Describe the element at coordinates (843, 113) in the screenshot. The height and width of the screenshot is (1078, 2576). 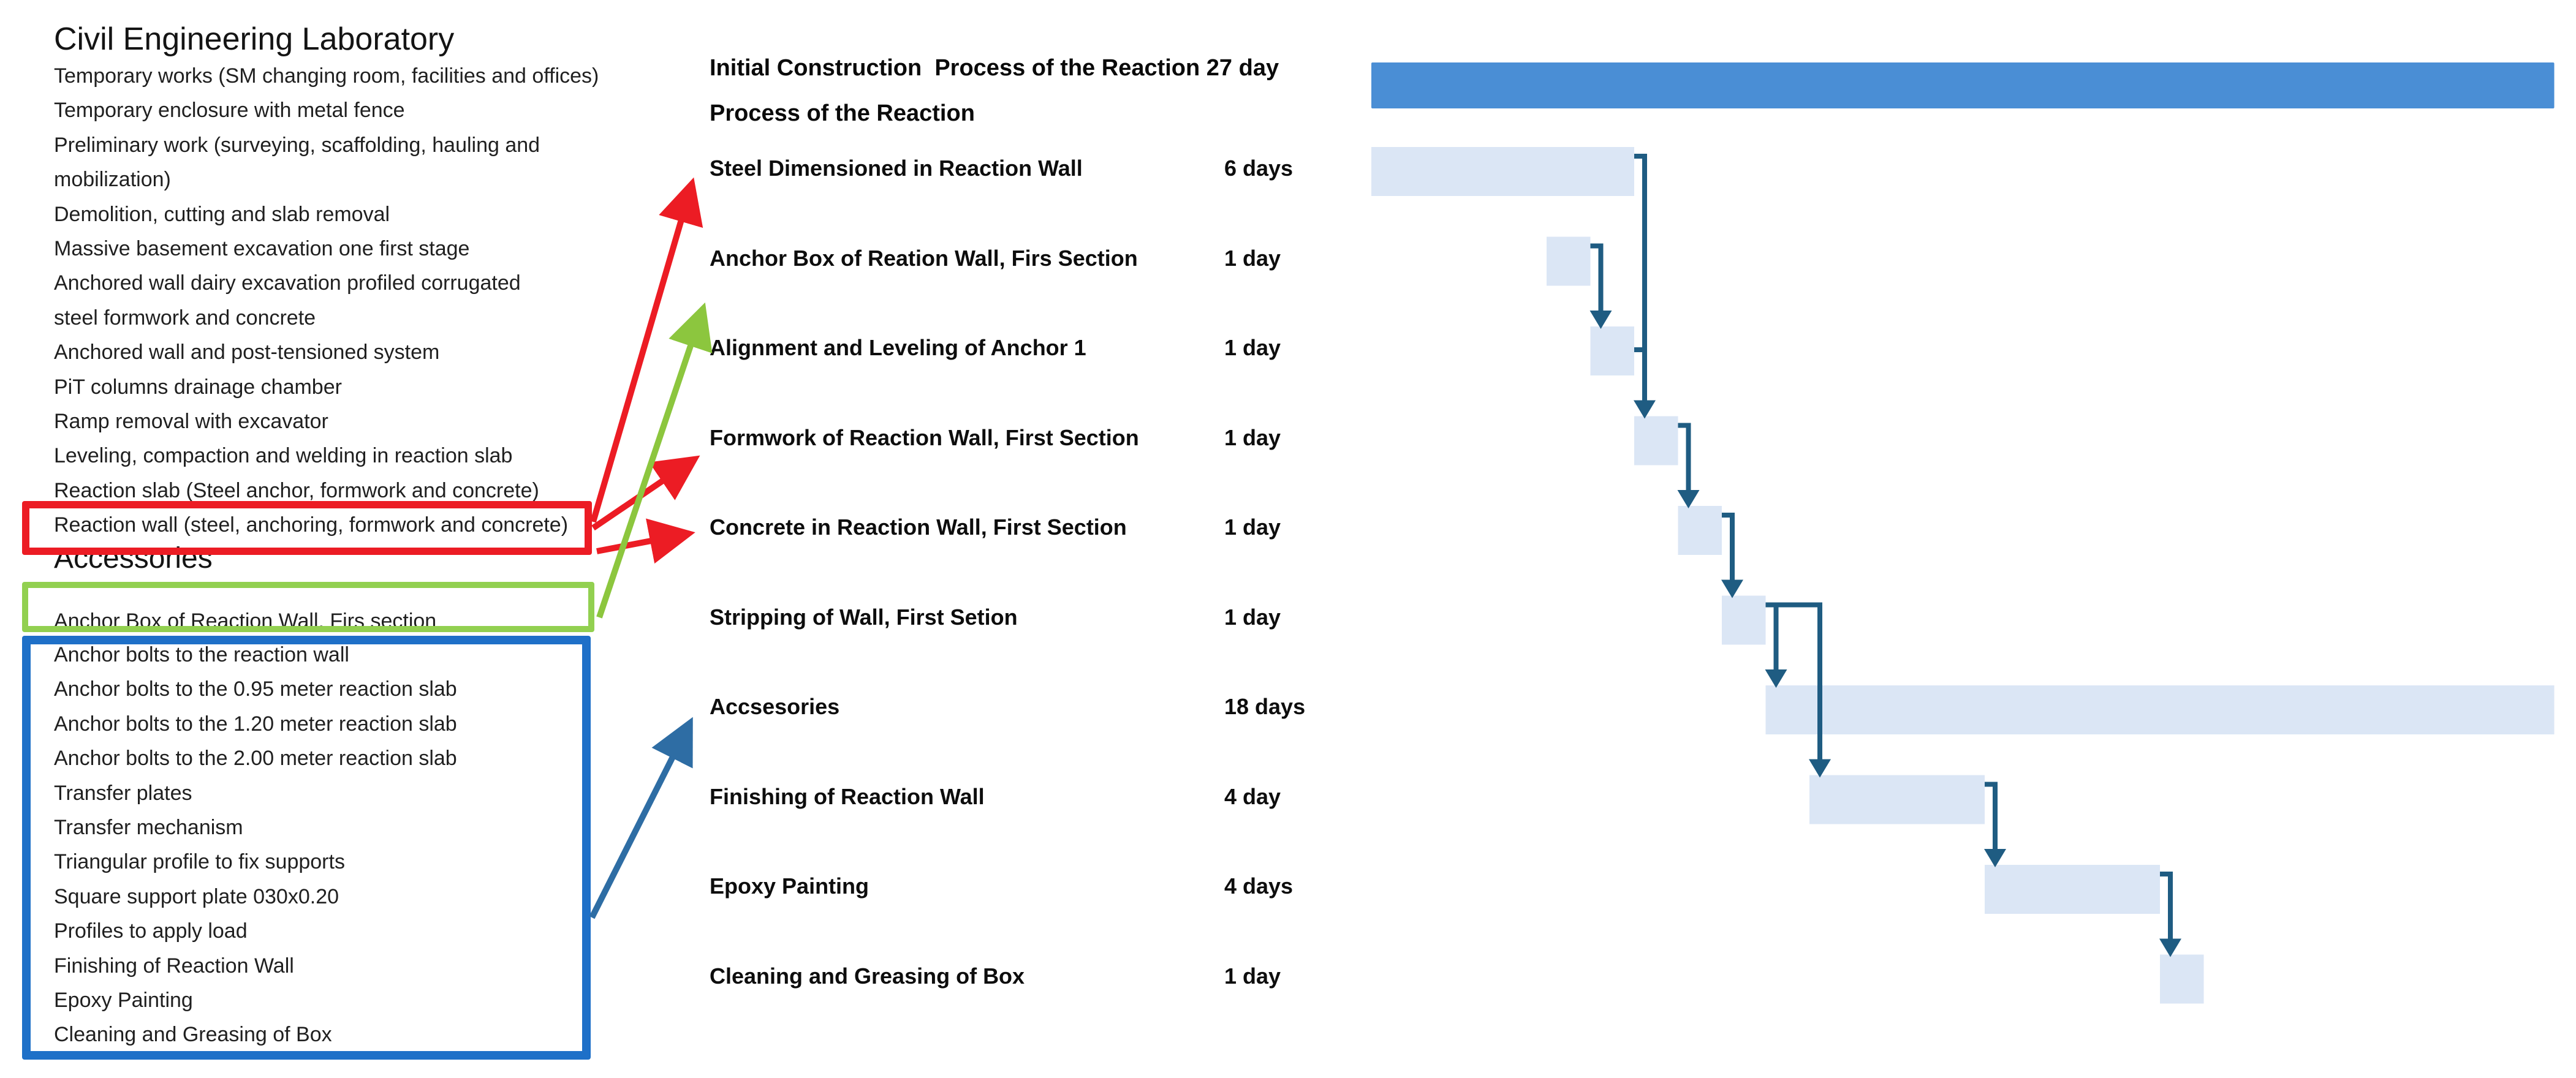
I see `gantt-title-line2: Process of the Reaction` at that location.